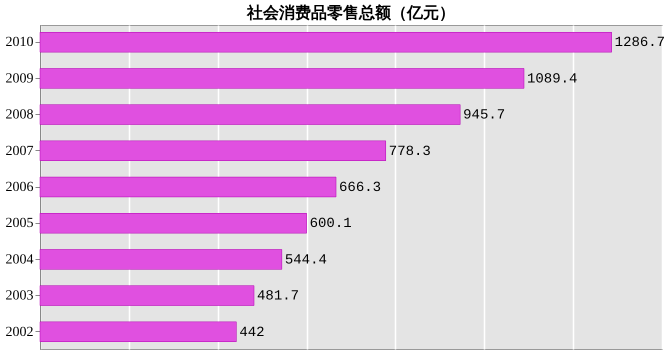  I want to click on data-label: 1089.4, so click(552, 79).